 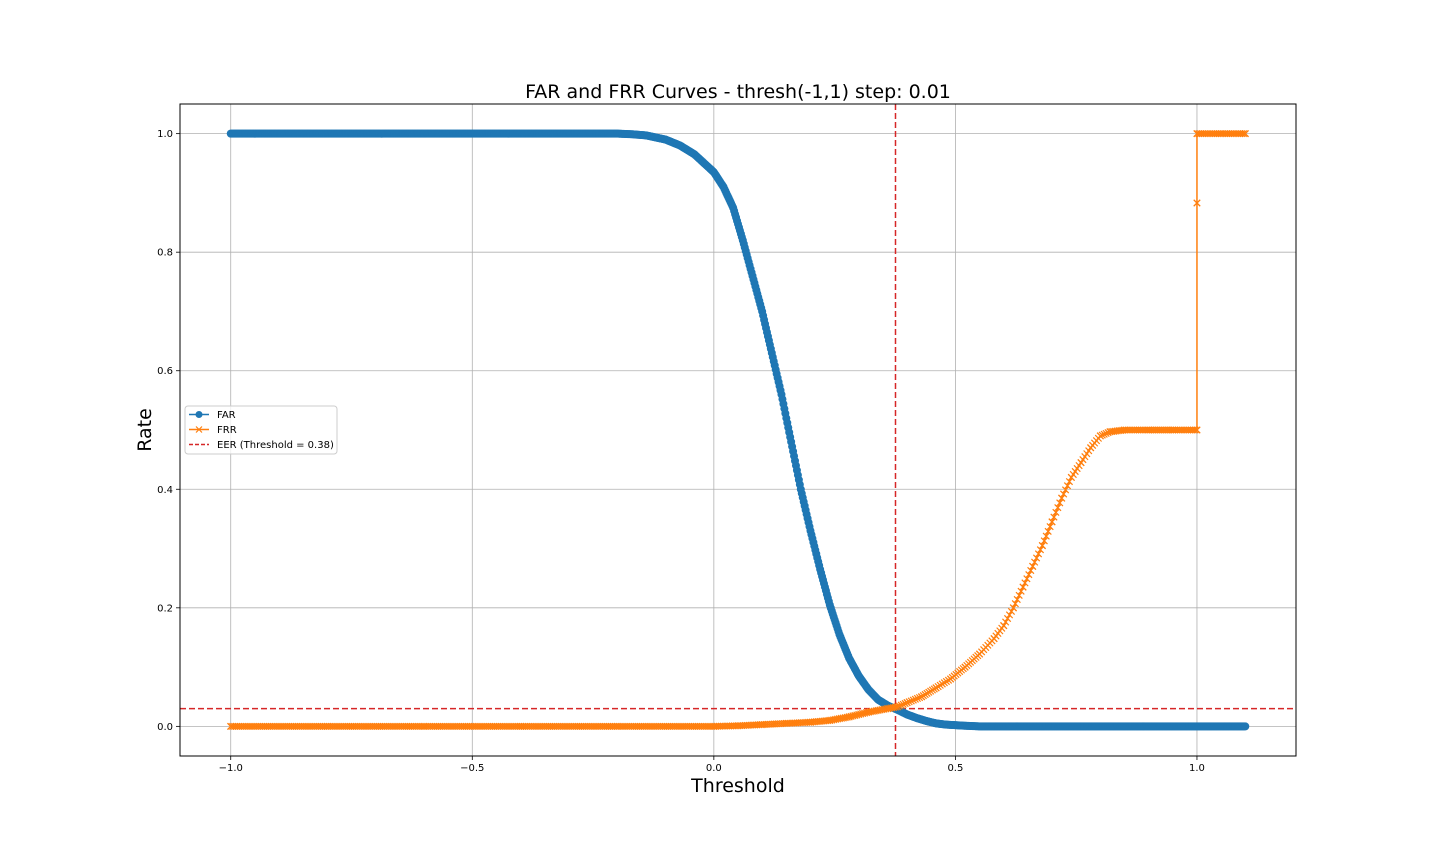 What do you see at coordinates (472, 768) in the screenshot?
I see `x-tick-label: −0.5` at bounding box center [472, 768].